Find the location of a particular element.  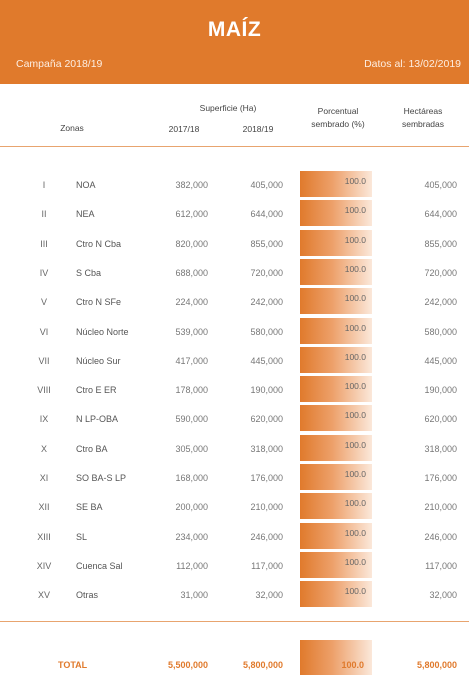

zone-name: N LP-OBA is located at coordinates (97, 419).